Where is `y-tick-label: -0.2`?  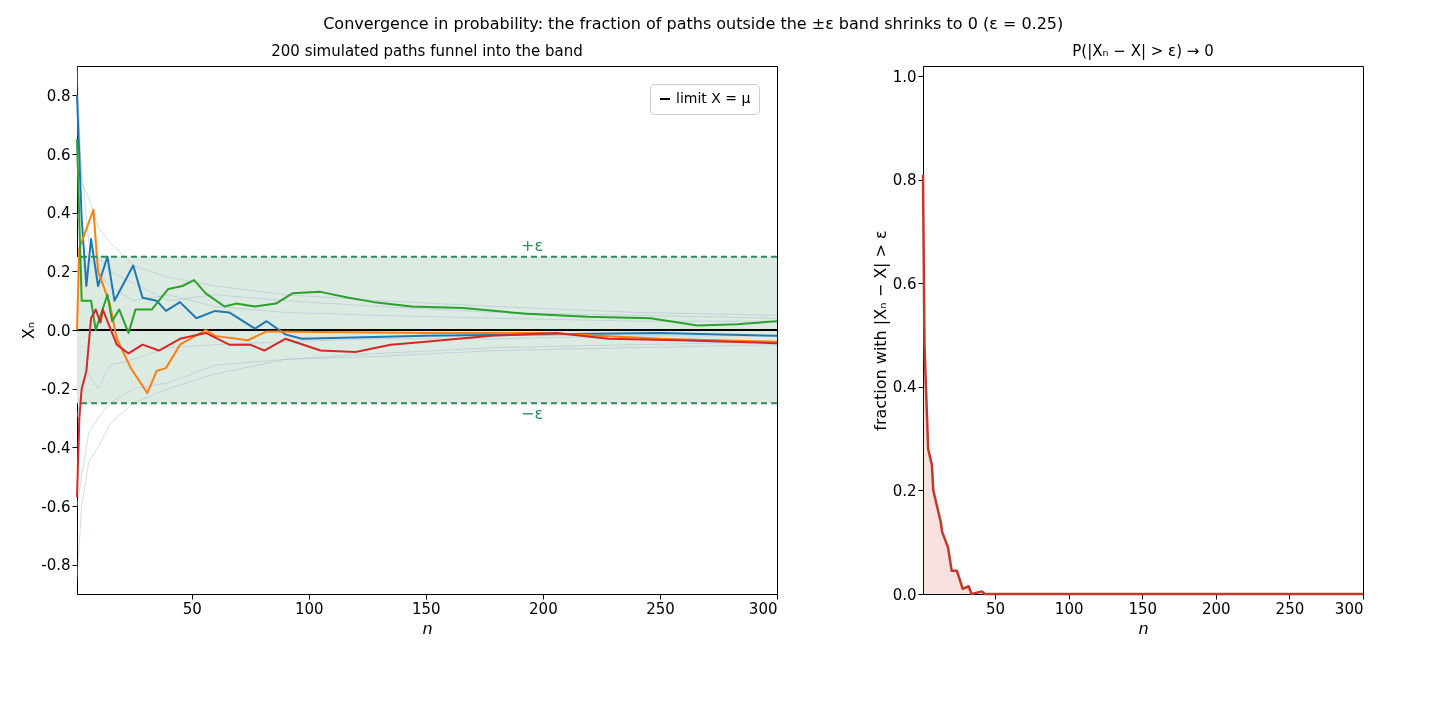 y-tick-label: -0.2 is located at coordinates (56, 389).